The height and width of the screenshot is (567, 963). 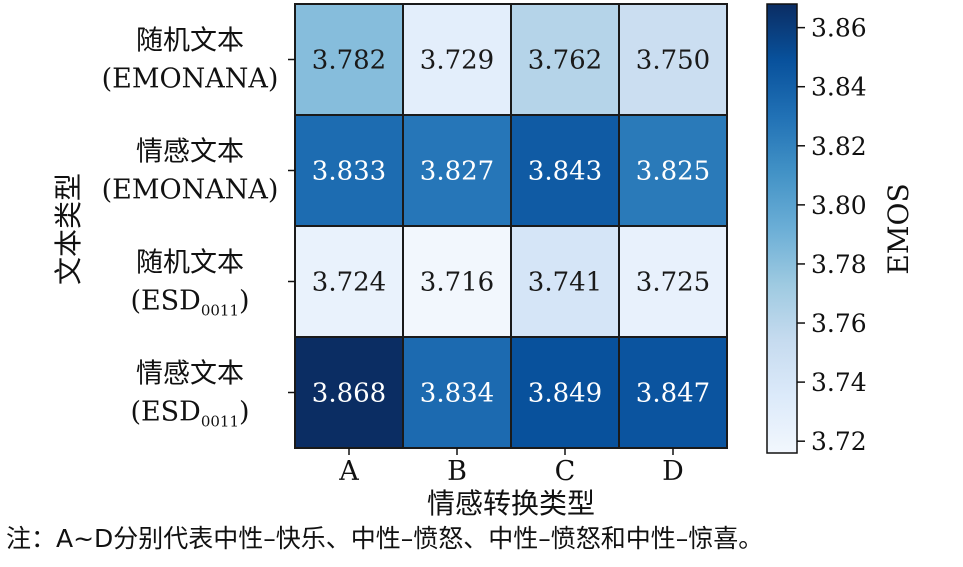 What do you see at coordinates (349, 283) in the screenshot?
I see `cell-value-label: 3.724` at bounding box center [349, 283].